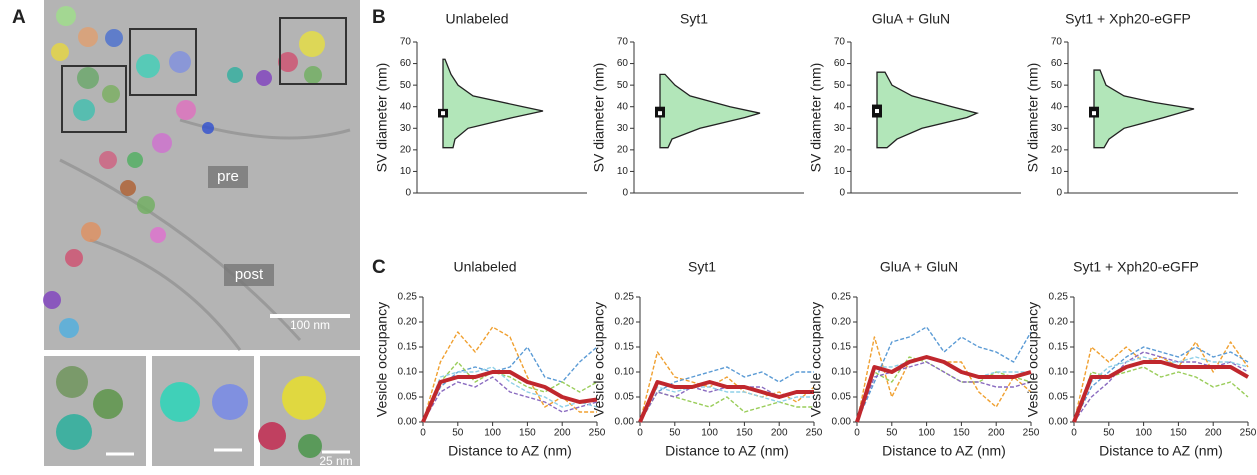 Image resolution: width=1257 pixels, height=475 pixels. What do you see at coordinates (202, 412) in the screenshot?
I see `insets: 25 nm` at bounding box center [202, 412].